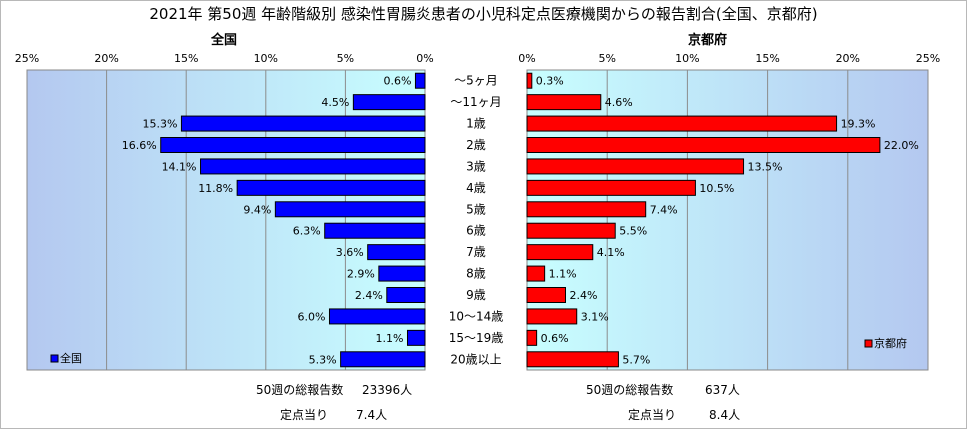 The height and width of the screenshot is (429, 967). What do you see at coordinates (361, 274) in the screenshot?
I see `national-data-label: 2.9%` at bounding box center [361, 274].